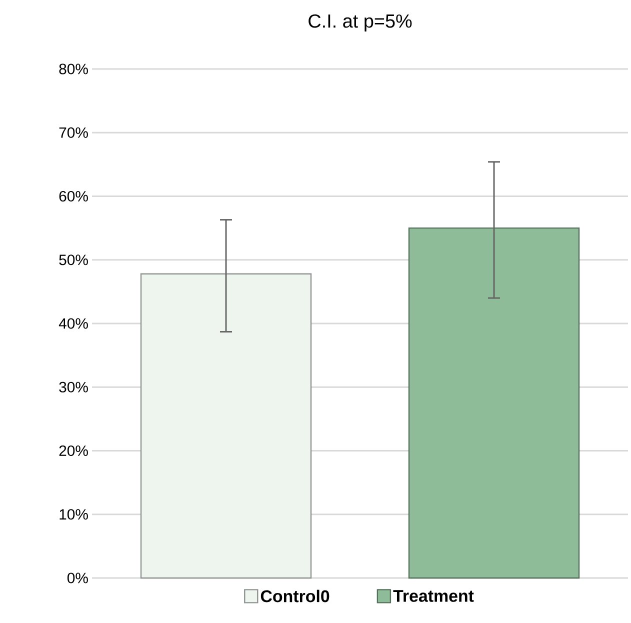  What do you see at coordinates (73, 260) in the screenshot?
I see `y-tick-label: 50%` at bounding box center [73, 260].